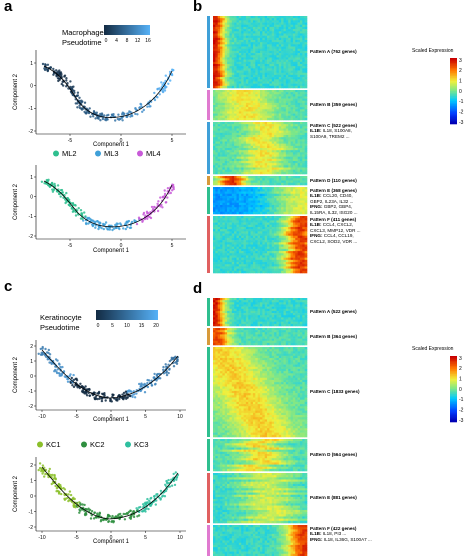 Image resolution: width=474 pixels, height=556 pixels. What do you see at coordinates (76, 538) in the screenshot?
I see `c-bot-x-tick: -5` at bounding box center [76, 538].